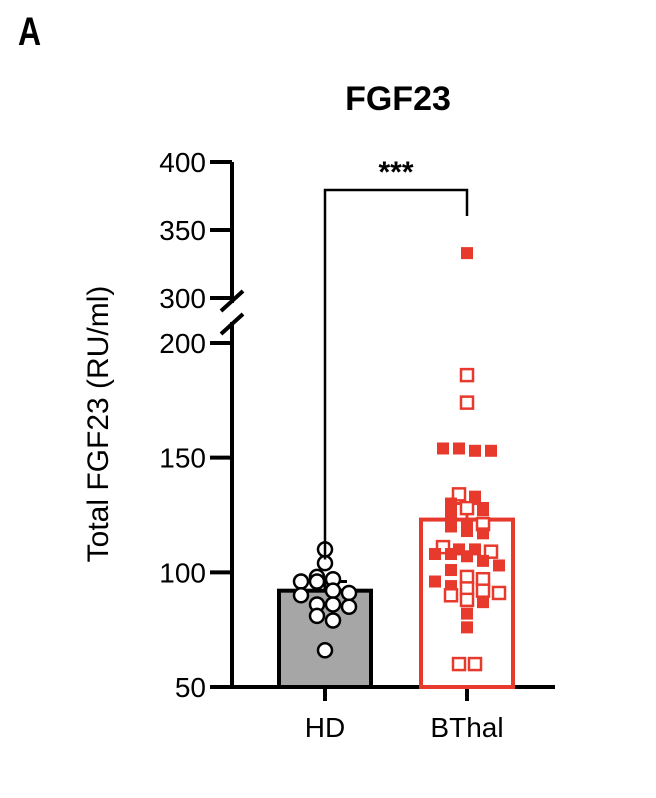 Image resolution: width=656 pixels, height=798 pixels. What do you see at coordinates (396, 374) in the screenshot?
I see `significance-bracket` at bounding box center [396, 374].